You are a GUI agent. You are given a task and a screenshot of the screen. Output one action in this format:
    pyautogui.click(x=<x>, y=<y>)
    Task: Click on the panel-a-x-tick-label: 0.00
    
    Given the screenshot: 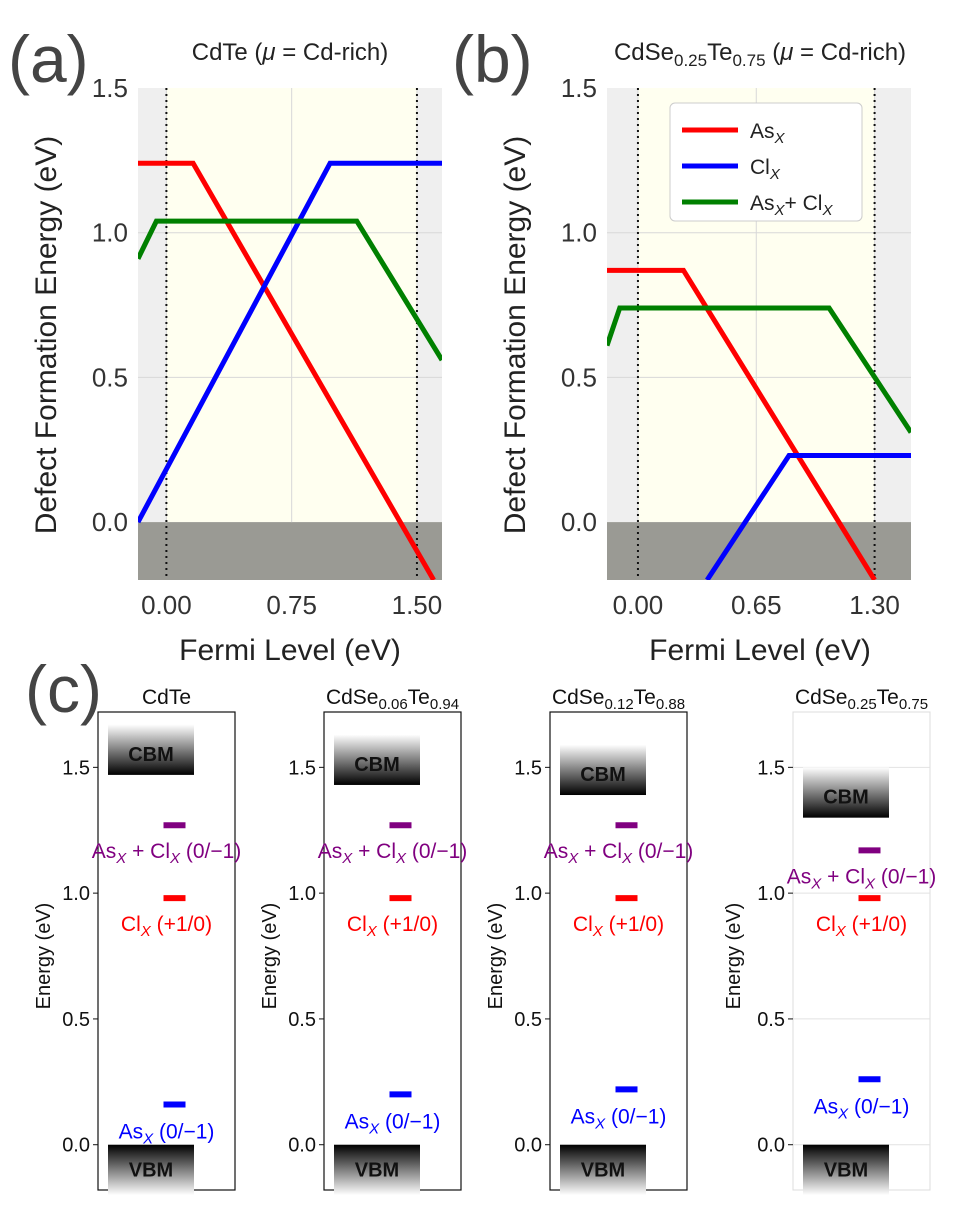 What is the action you would take?
    pyautogui.click(x=166, y=605)
    